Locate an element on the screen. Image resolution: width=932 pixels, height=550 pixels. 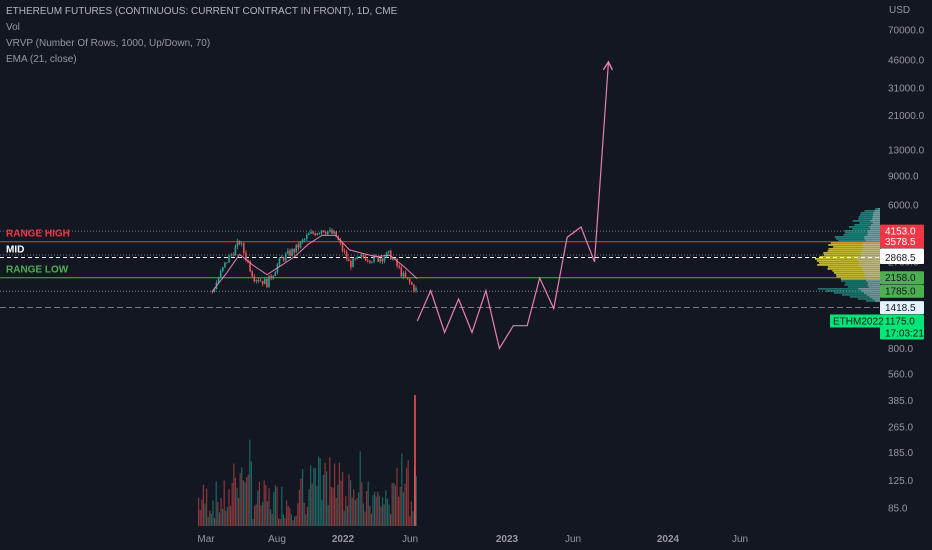
y-tick-label: 800.0 is located at coordinates (900, 349).